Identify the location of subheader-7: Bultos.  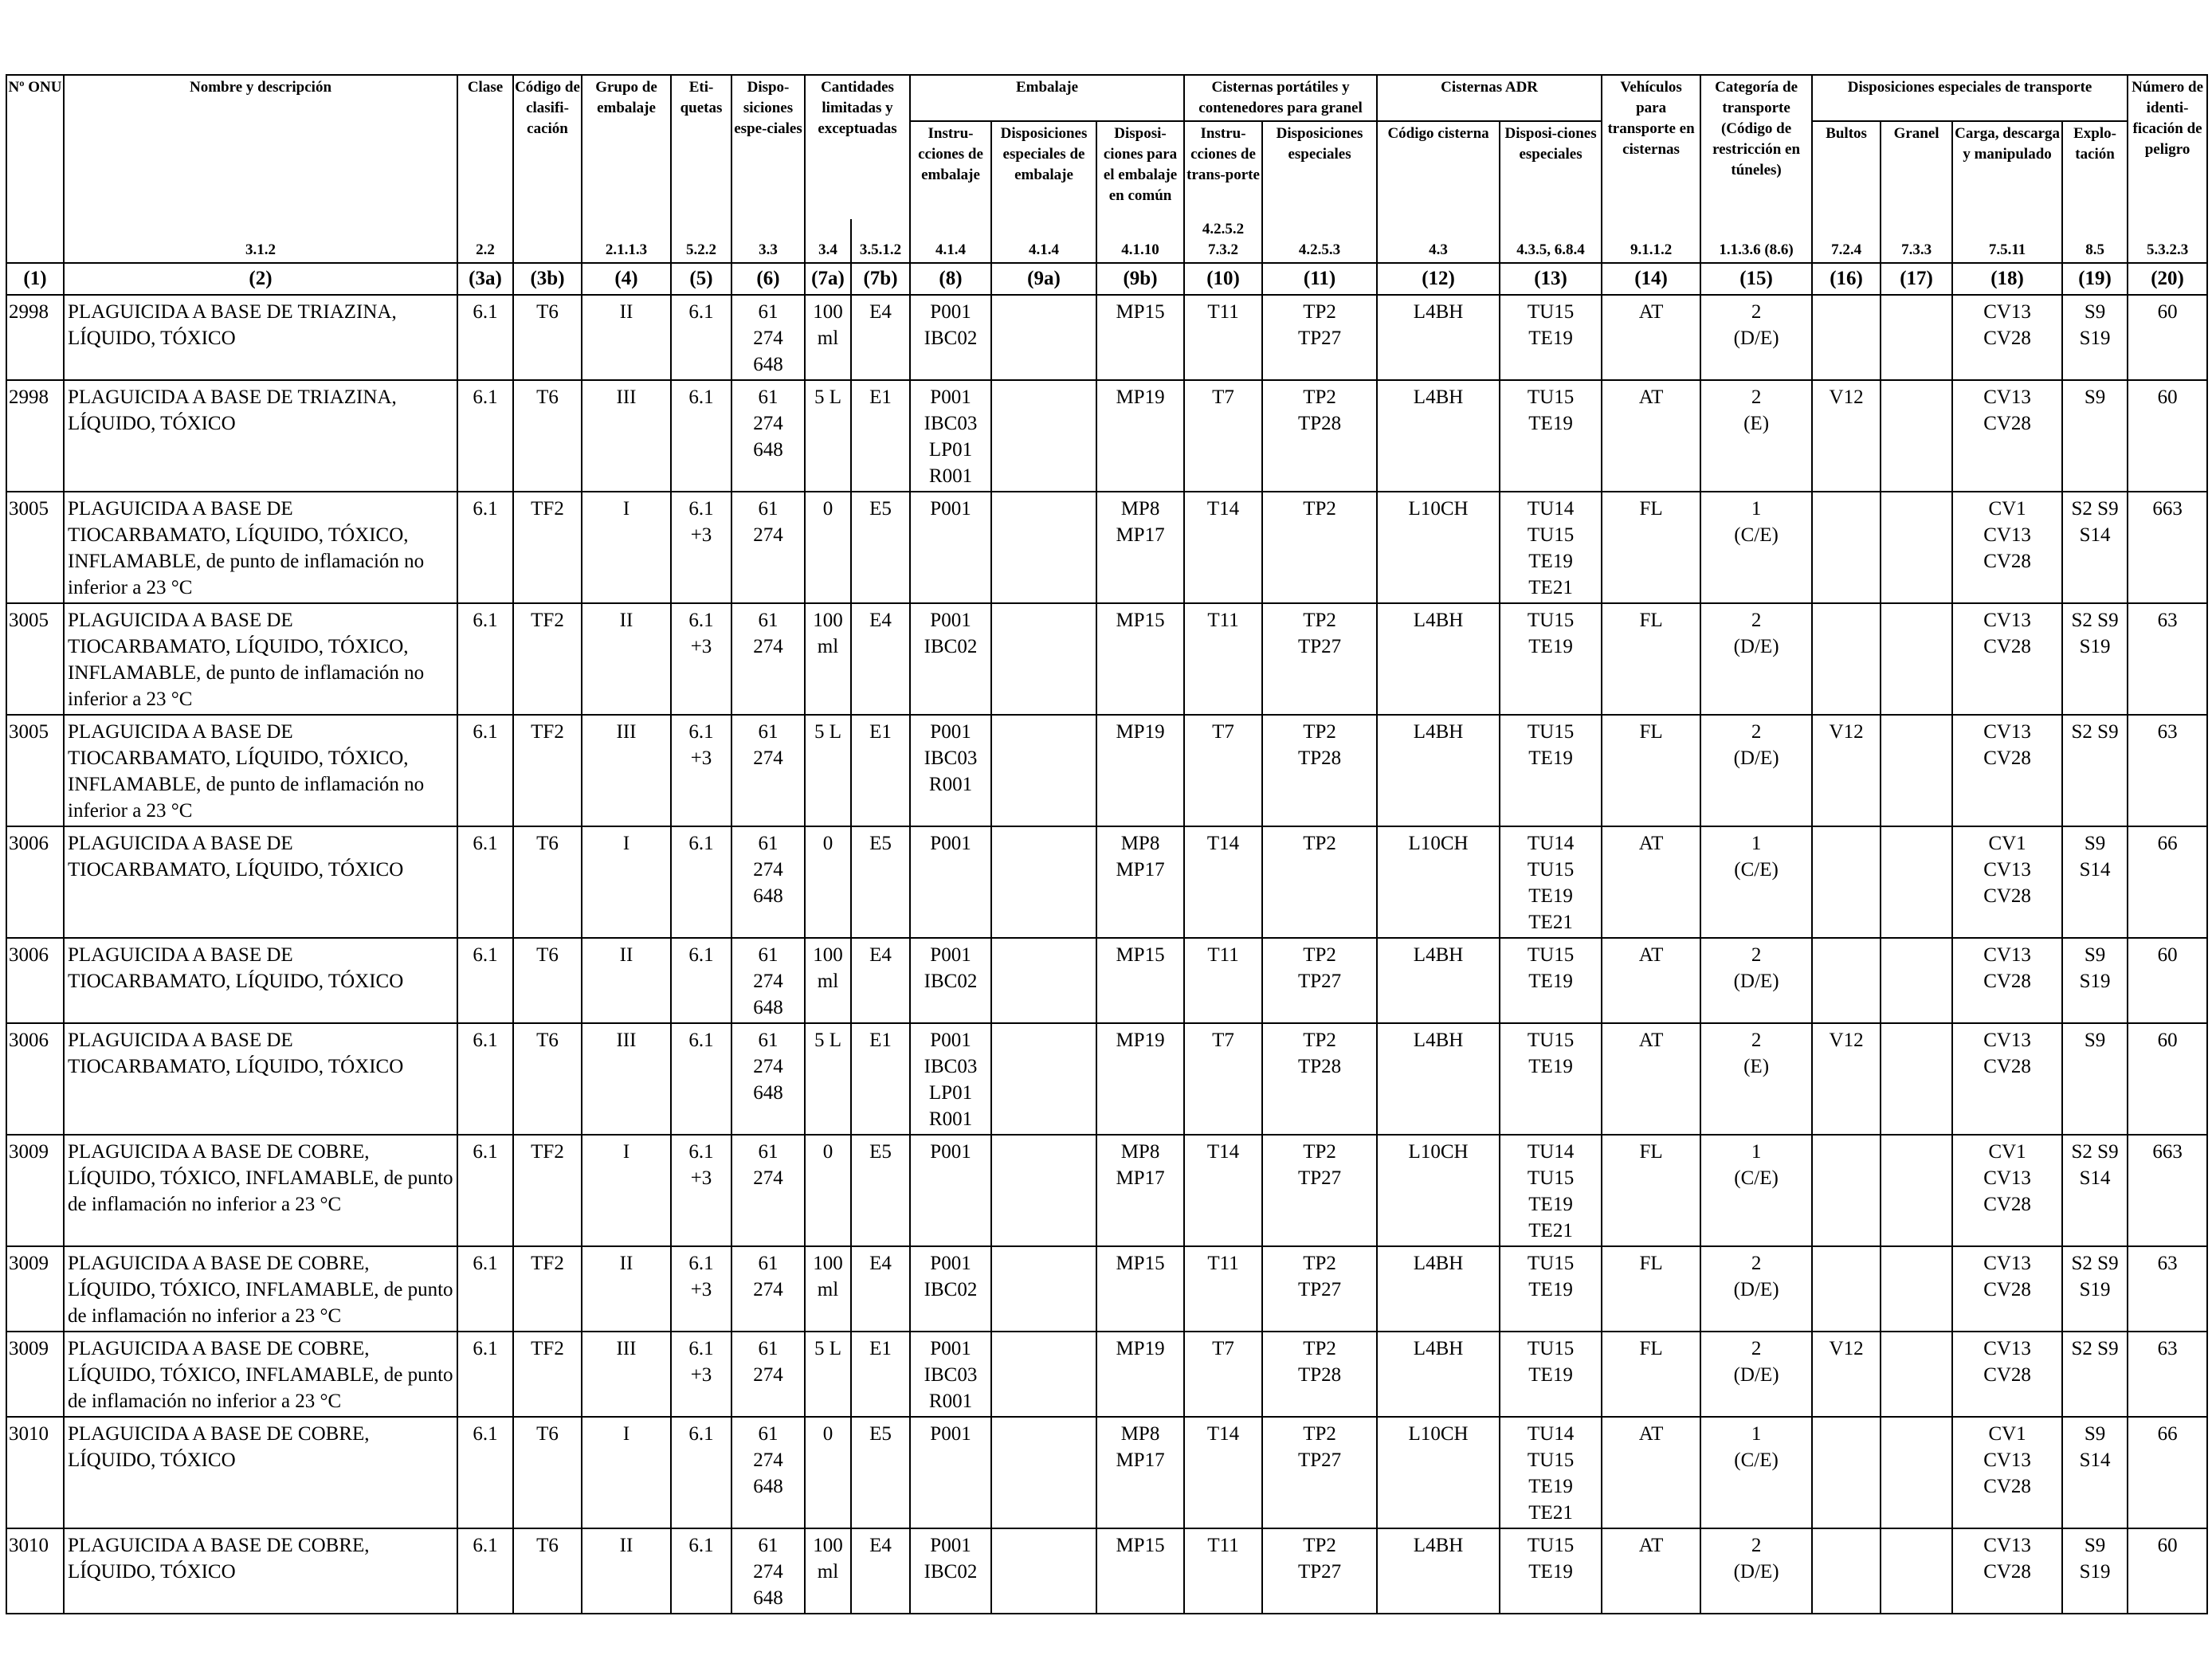
(1846, 169).